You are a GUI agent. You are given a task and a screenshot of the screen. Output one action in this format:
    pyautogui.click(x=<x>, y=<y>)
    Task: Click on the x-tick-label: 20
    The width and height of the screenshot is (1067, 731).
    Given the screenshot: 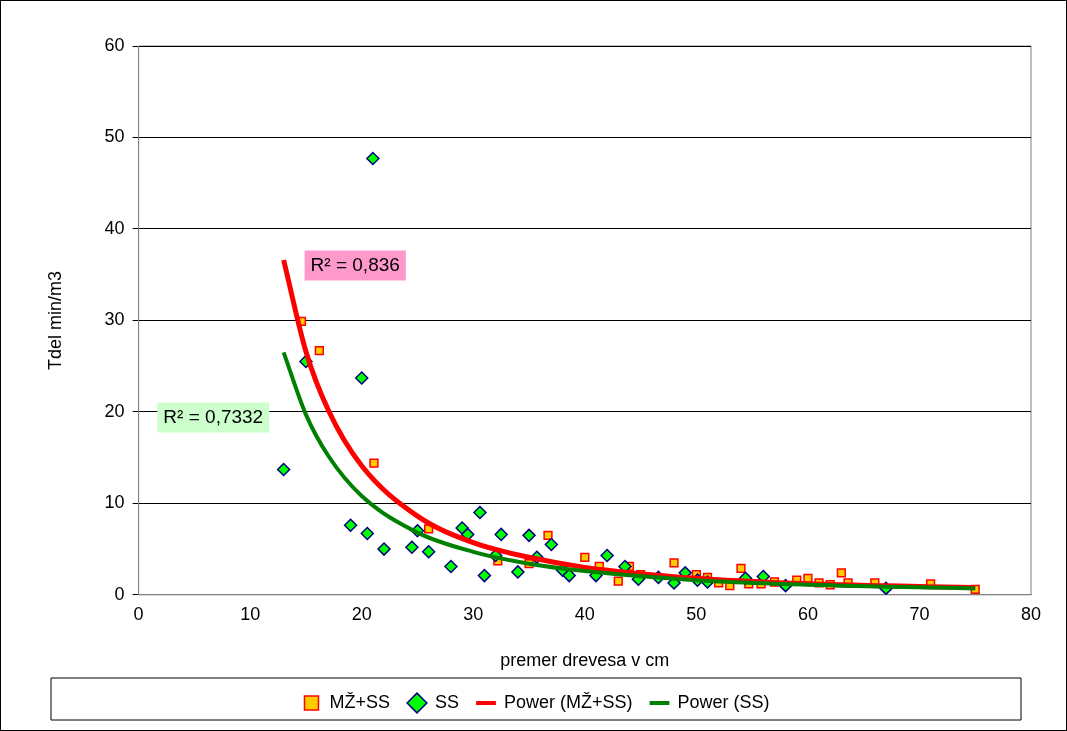 What is the action you would take?
    pyautogui.click(x=361, y=613)
    